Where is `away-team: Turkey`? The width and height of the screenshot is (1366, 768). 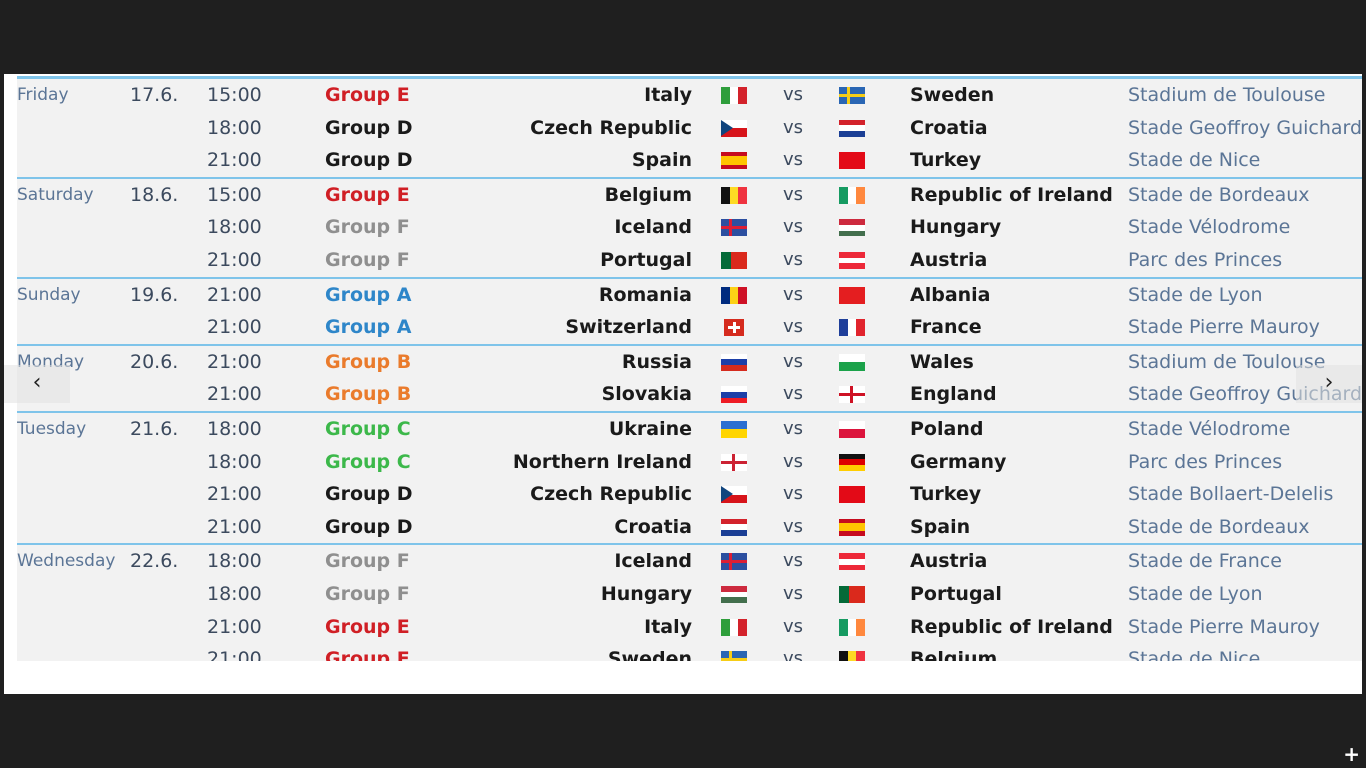 away-team: Turkey is located at coordinates (946, 494).